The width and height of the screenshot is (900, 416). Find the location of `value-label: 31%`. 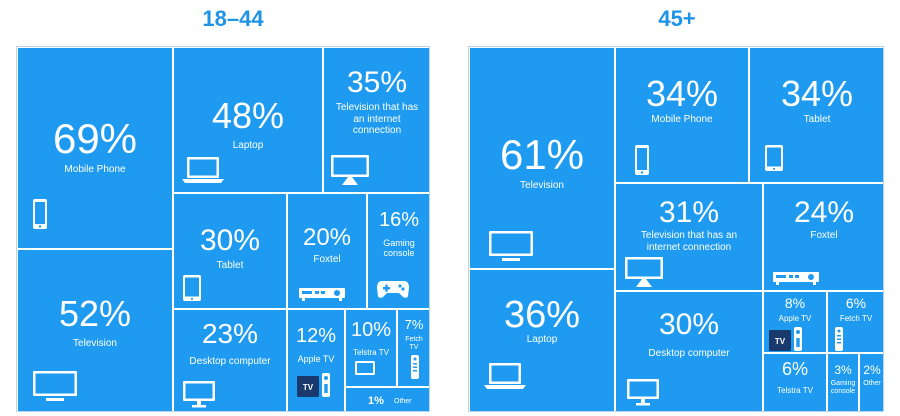

value-label: 31% is located at coordinates (689, 212).